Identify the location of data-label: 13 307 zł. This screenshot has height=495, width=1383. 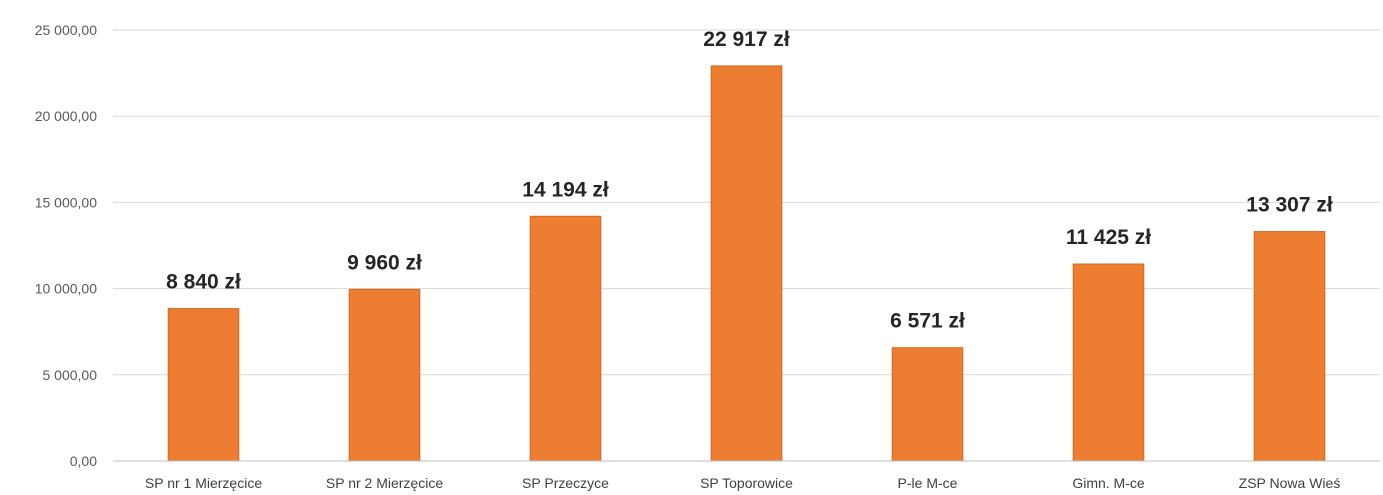
(1289, 205).